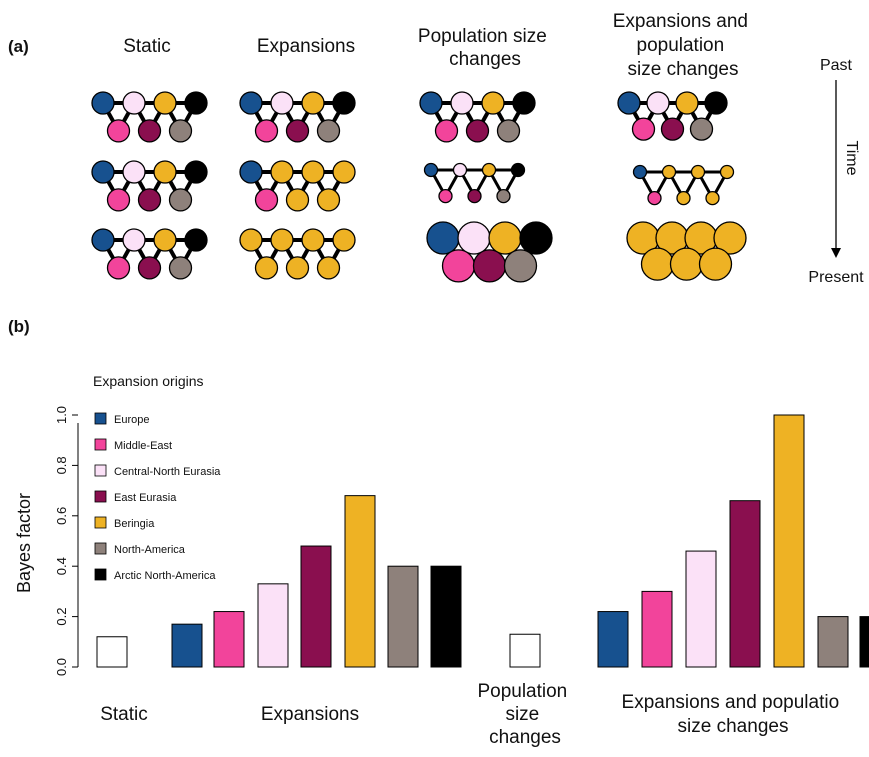 Image resolution: width=869 pixels, height=757 pixels. I want to click on bar-none, so click(112, 652).